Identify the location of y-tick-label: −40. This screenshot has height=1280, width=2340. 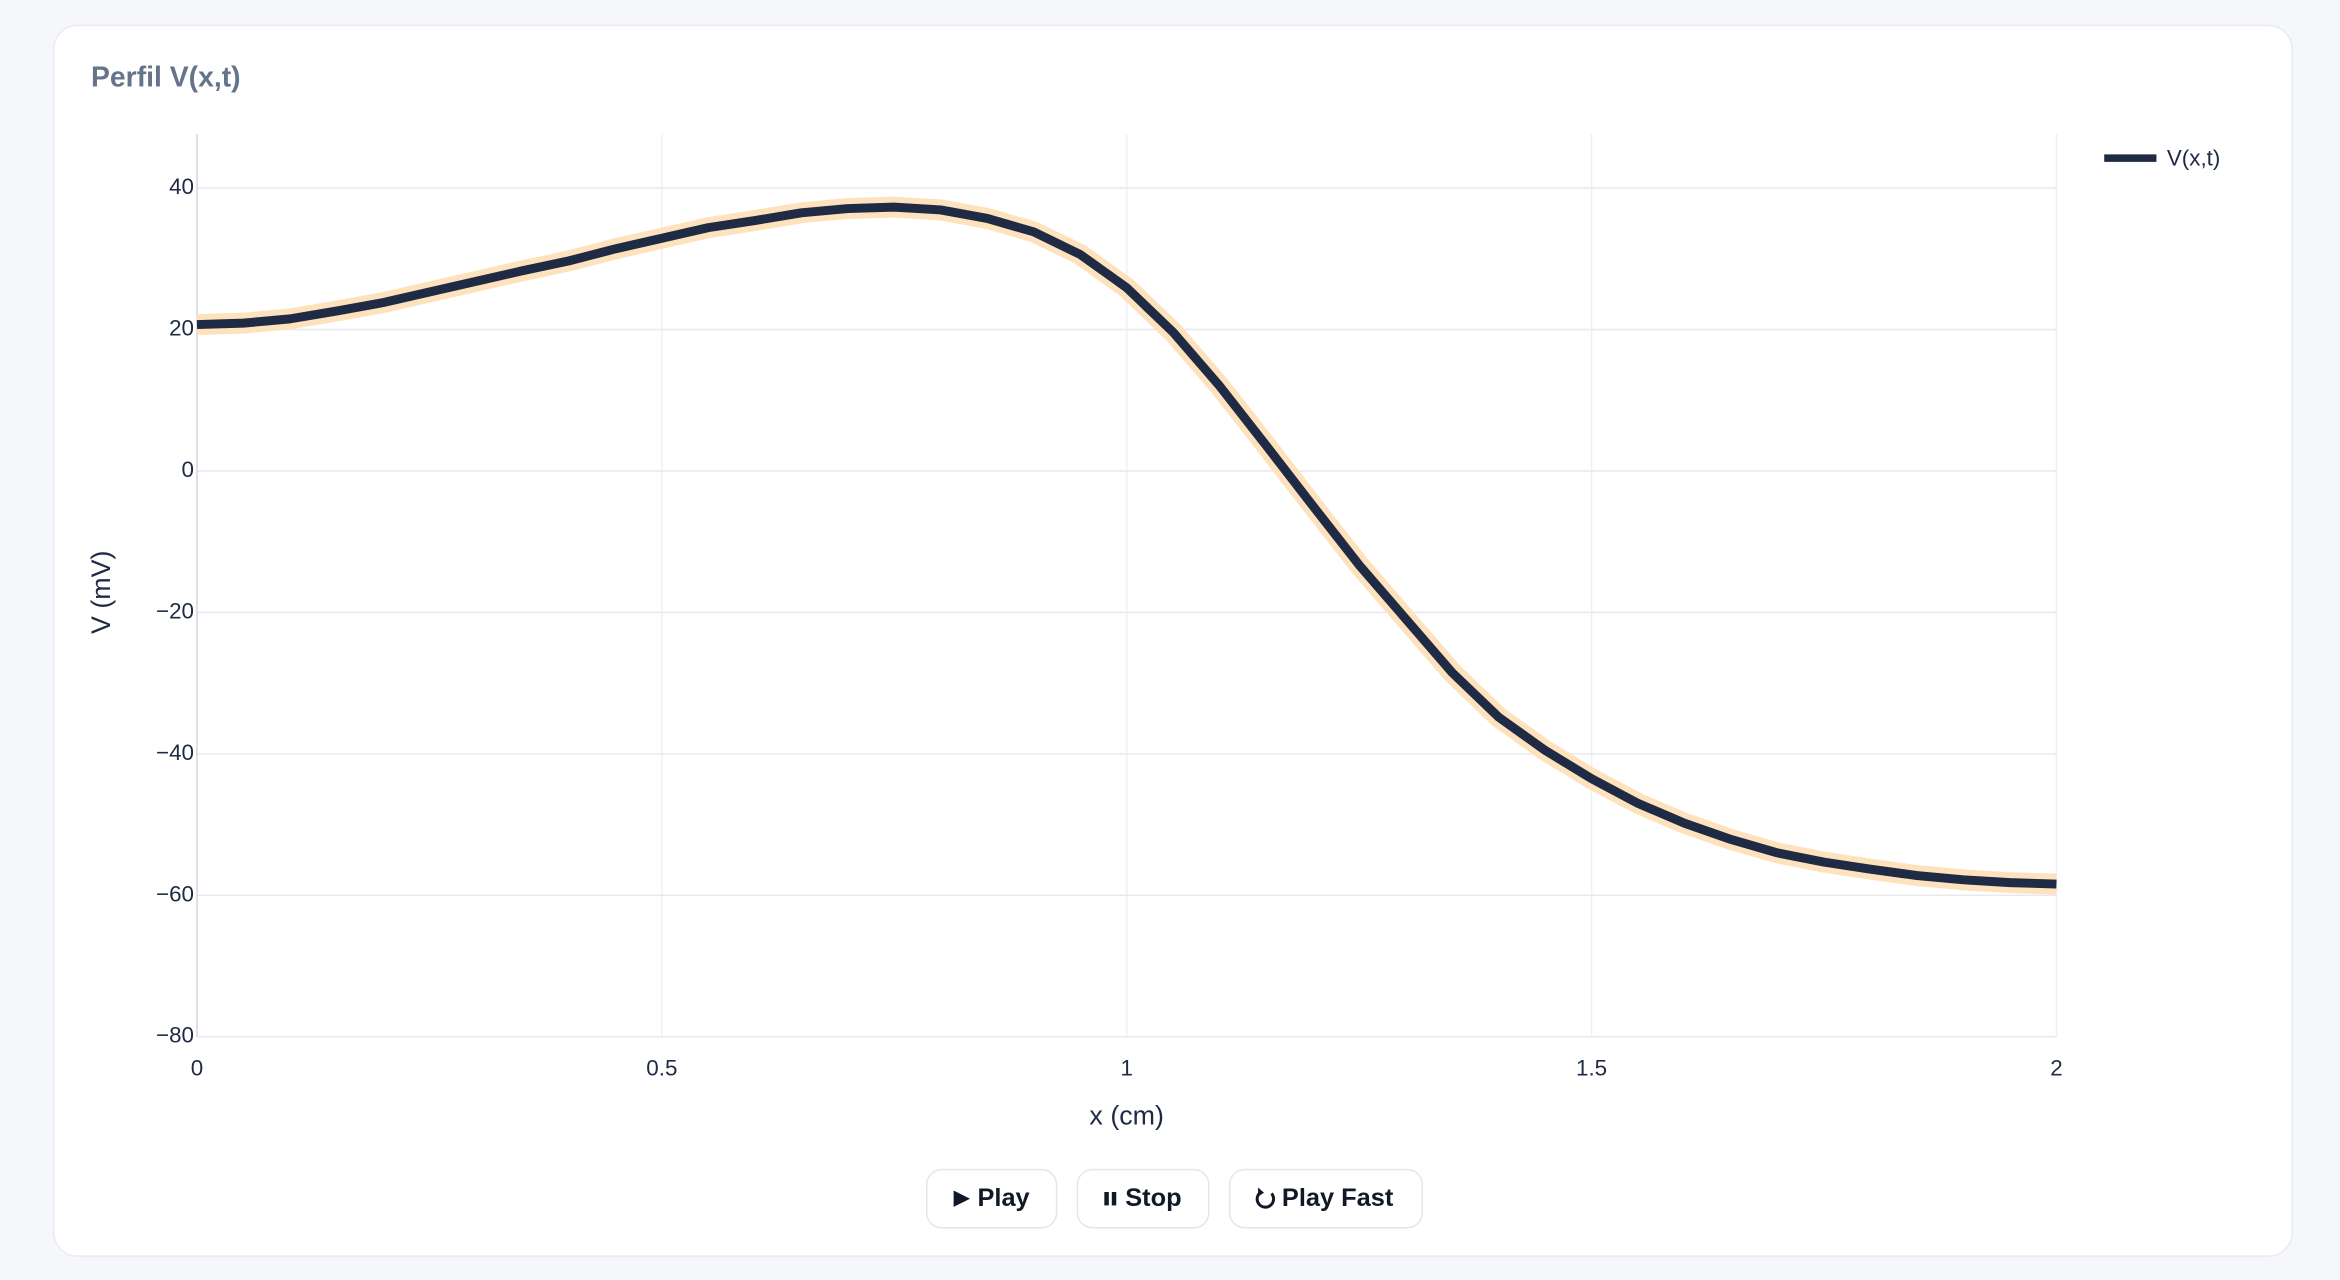
(175, 752).